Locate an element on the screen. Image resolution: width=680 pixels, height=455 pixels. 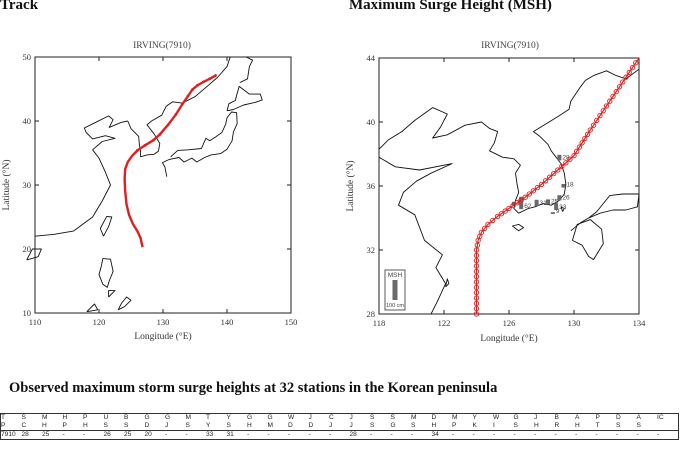
track-heading: Track is located at coordinates (19, 6).